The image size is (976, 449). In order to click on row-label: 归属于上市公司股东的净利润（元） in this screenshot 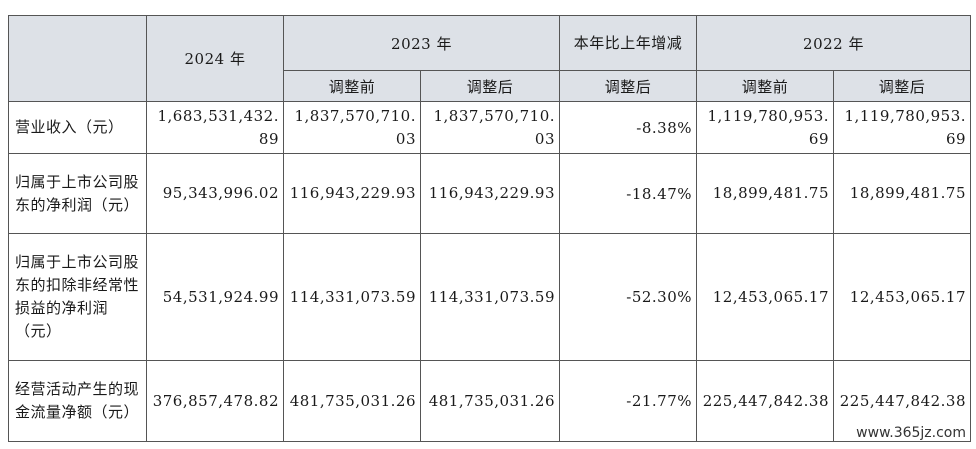, I will do `click(77, 193)`.